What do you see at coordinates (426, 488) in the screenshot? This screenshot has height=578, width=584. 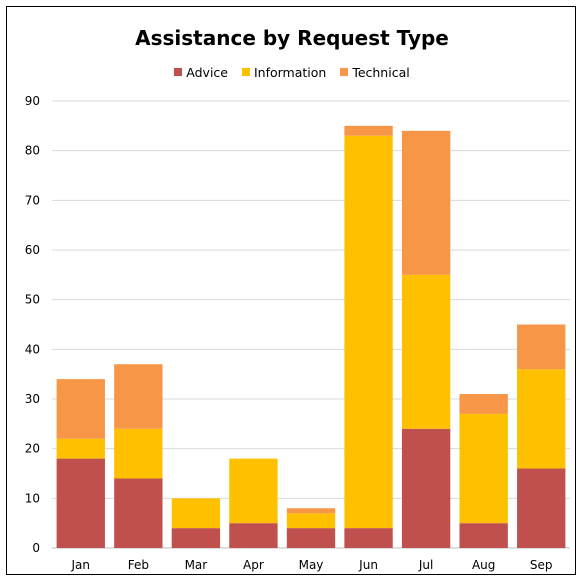 I see `bar-advice-jul` at bounding box center [426, 488].